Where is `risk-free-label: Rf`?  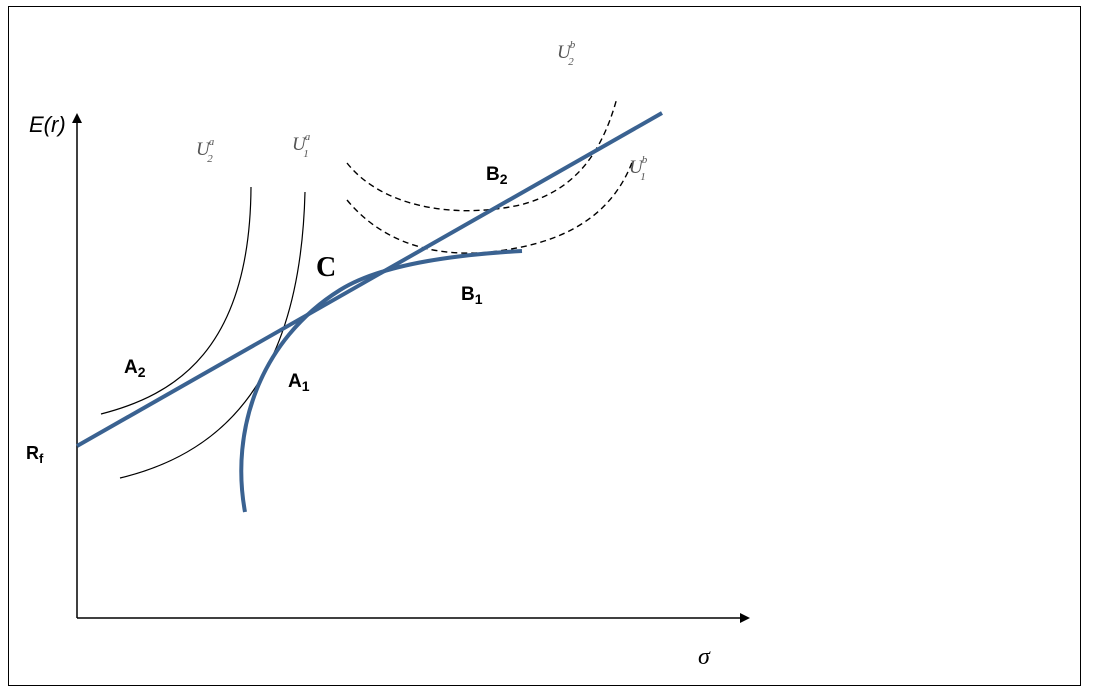 risk-free-label: Rf is located at coordinates (35, 454).